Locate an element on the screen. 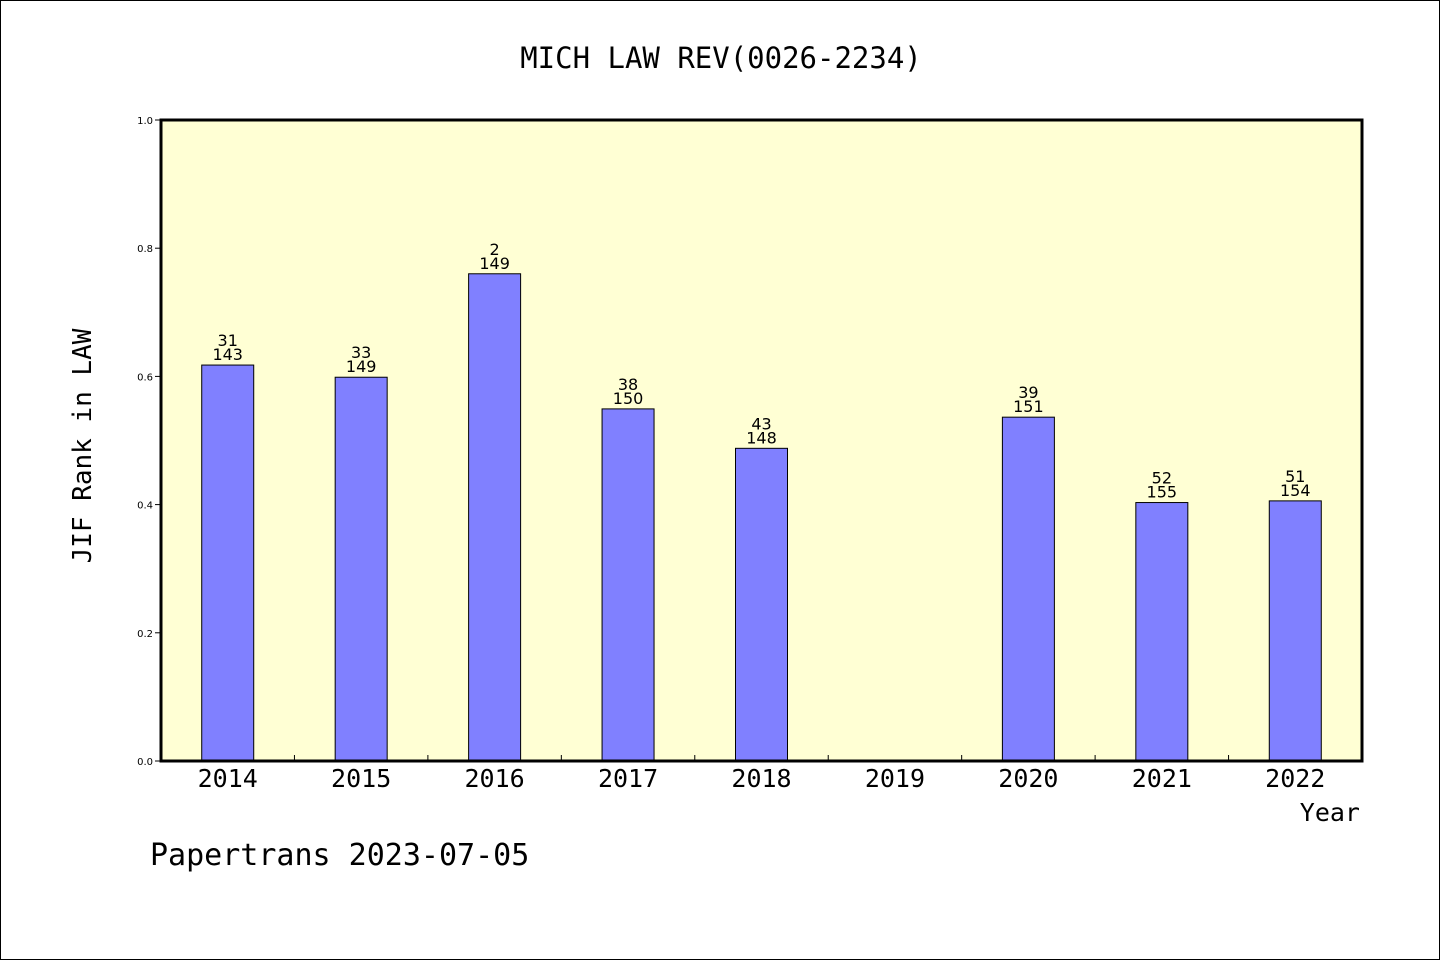 This screenshot has height=961, width=1440. y-axis: 0.0 0.2 0.4 0.6 0.8 1.0 is located at coordinates (149, 442).